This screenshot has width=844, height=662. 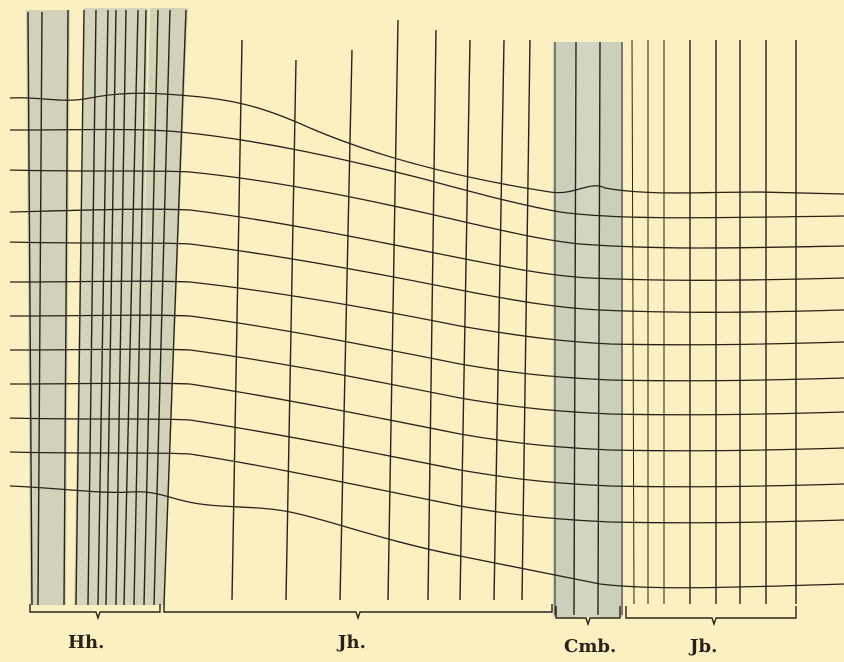 What do you see at coordinates (588, 616) in the screenshot?
I see `bracket-cmb` at bounding box center [588, 616].